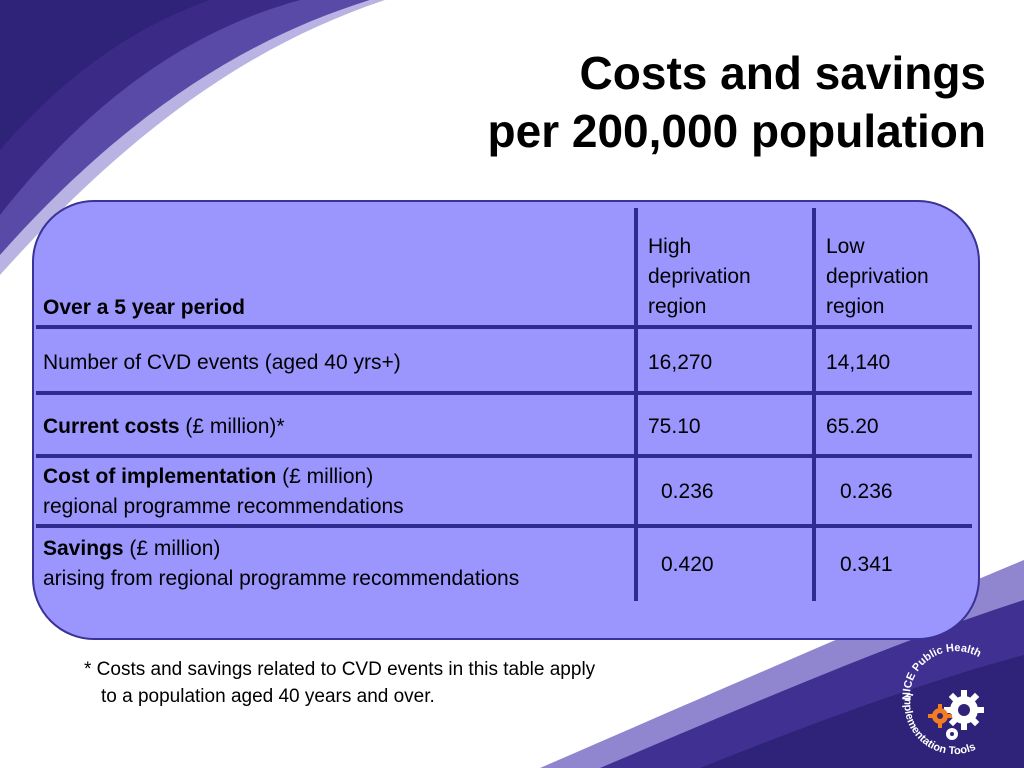  Describe the element at coordinates (144, 307) in the screenshot. I see `header-period-label: Over a 5 year period` at that location.